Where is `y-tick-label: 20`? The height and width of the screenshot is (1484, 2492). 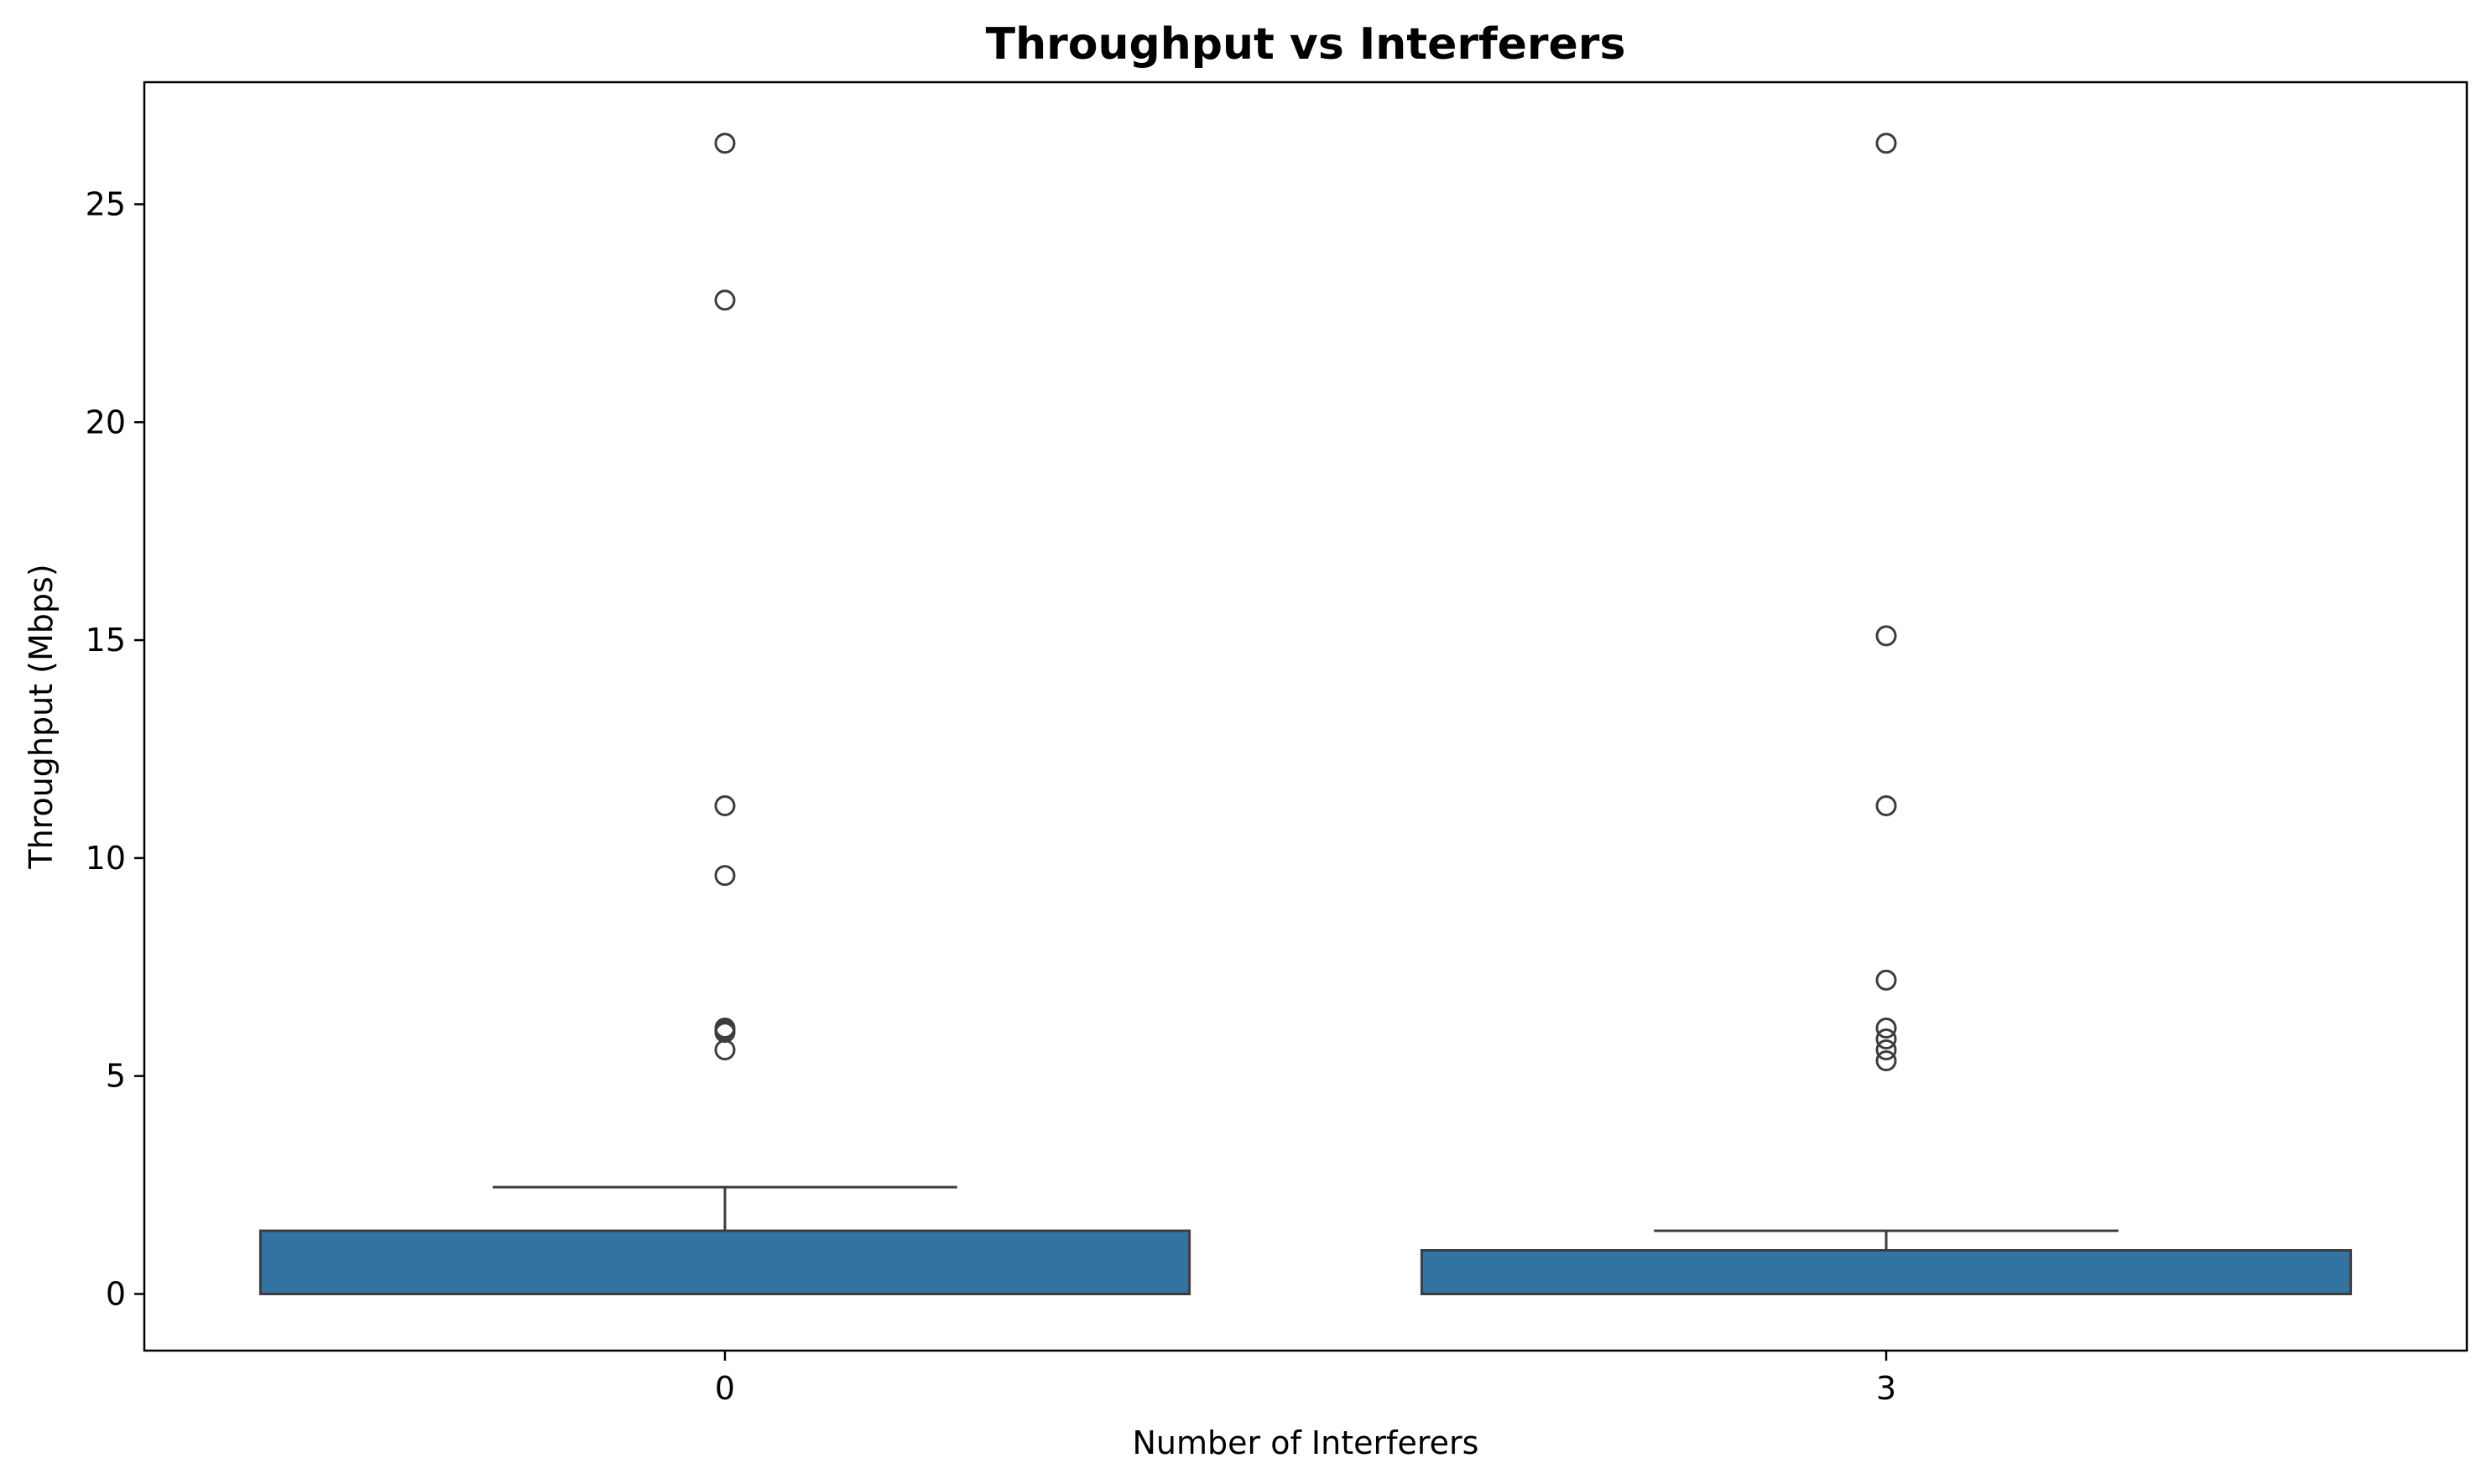
y-tick-label: 20 is located at coordinates (106, 422).